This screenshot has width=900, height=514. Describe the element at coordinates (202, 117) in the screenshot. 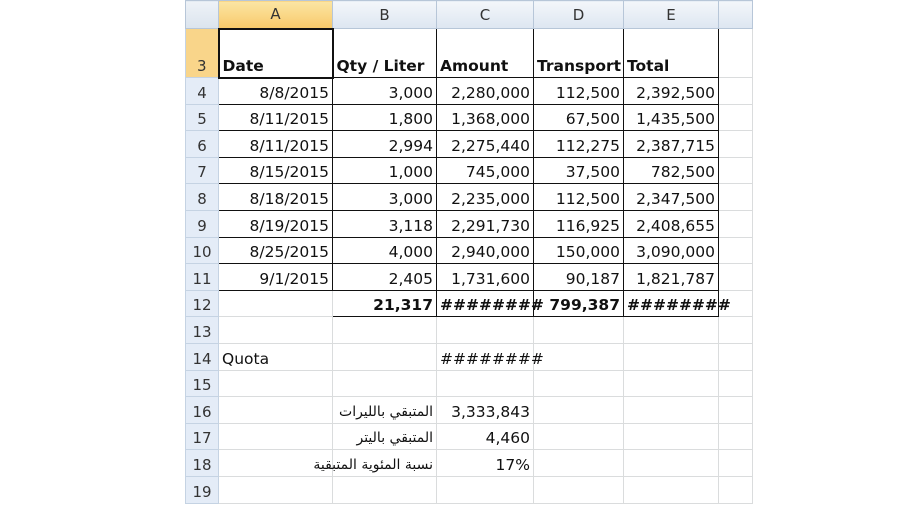

I see `row-header: 5` at that location.